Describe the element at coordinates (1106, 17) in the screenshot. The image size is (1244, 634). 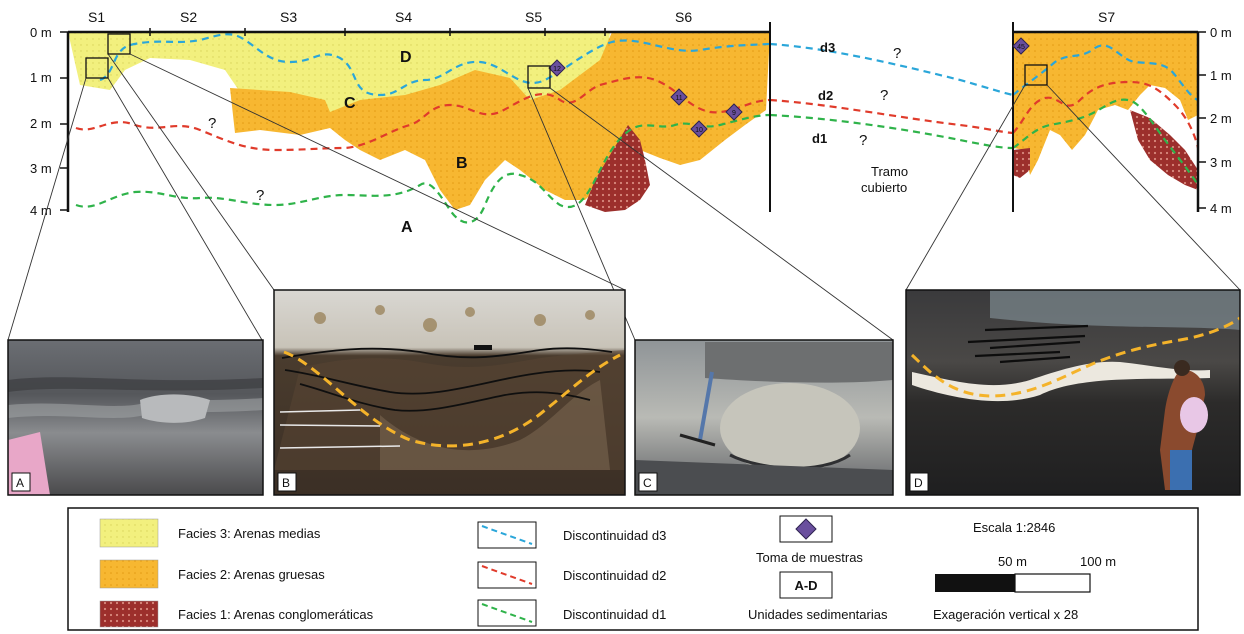
I see `section-label: S7` at that location.